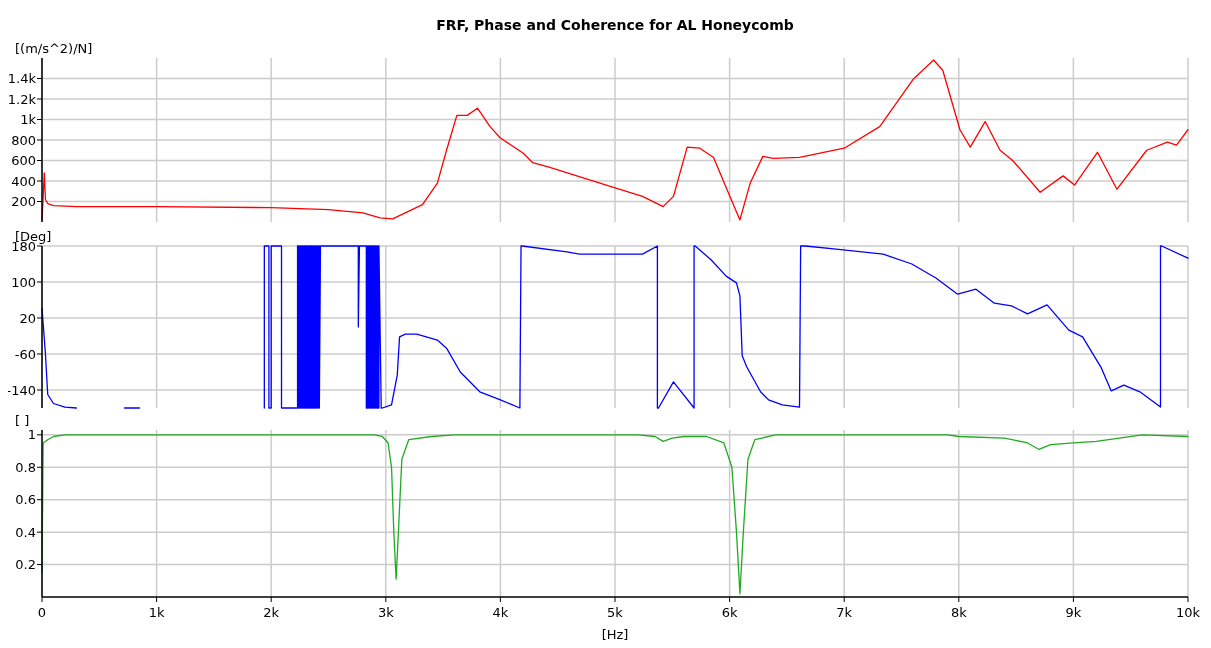 The height and width of the screenshot is (648, 1211). I want to click on y-tick-label: 0.8, so click(25, 467).